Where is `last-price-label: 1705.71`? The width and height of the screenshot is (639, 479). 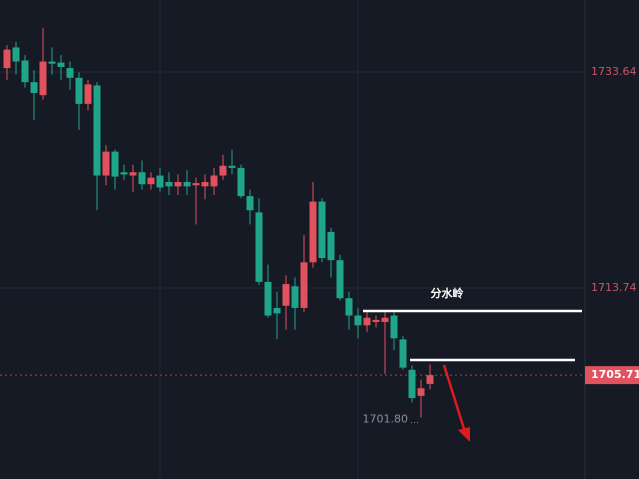 last-price-label: 1705.71 is located at coordinates (615, 374).